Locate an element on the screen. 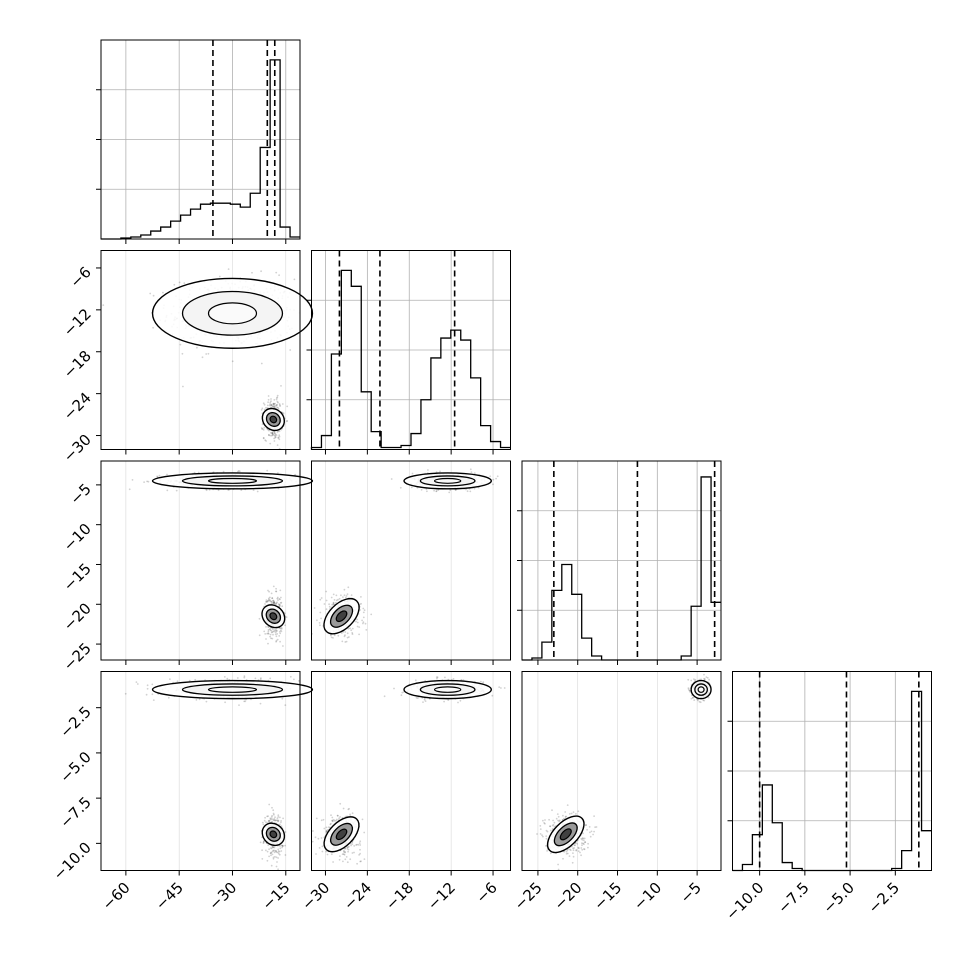 This screenshot has height=975, width=970. panel-3-2: −25−20−15−10−5 is located at coordinates (616, 793).